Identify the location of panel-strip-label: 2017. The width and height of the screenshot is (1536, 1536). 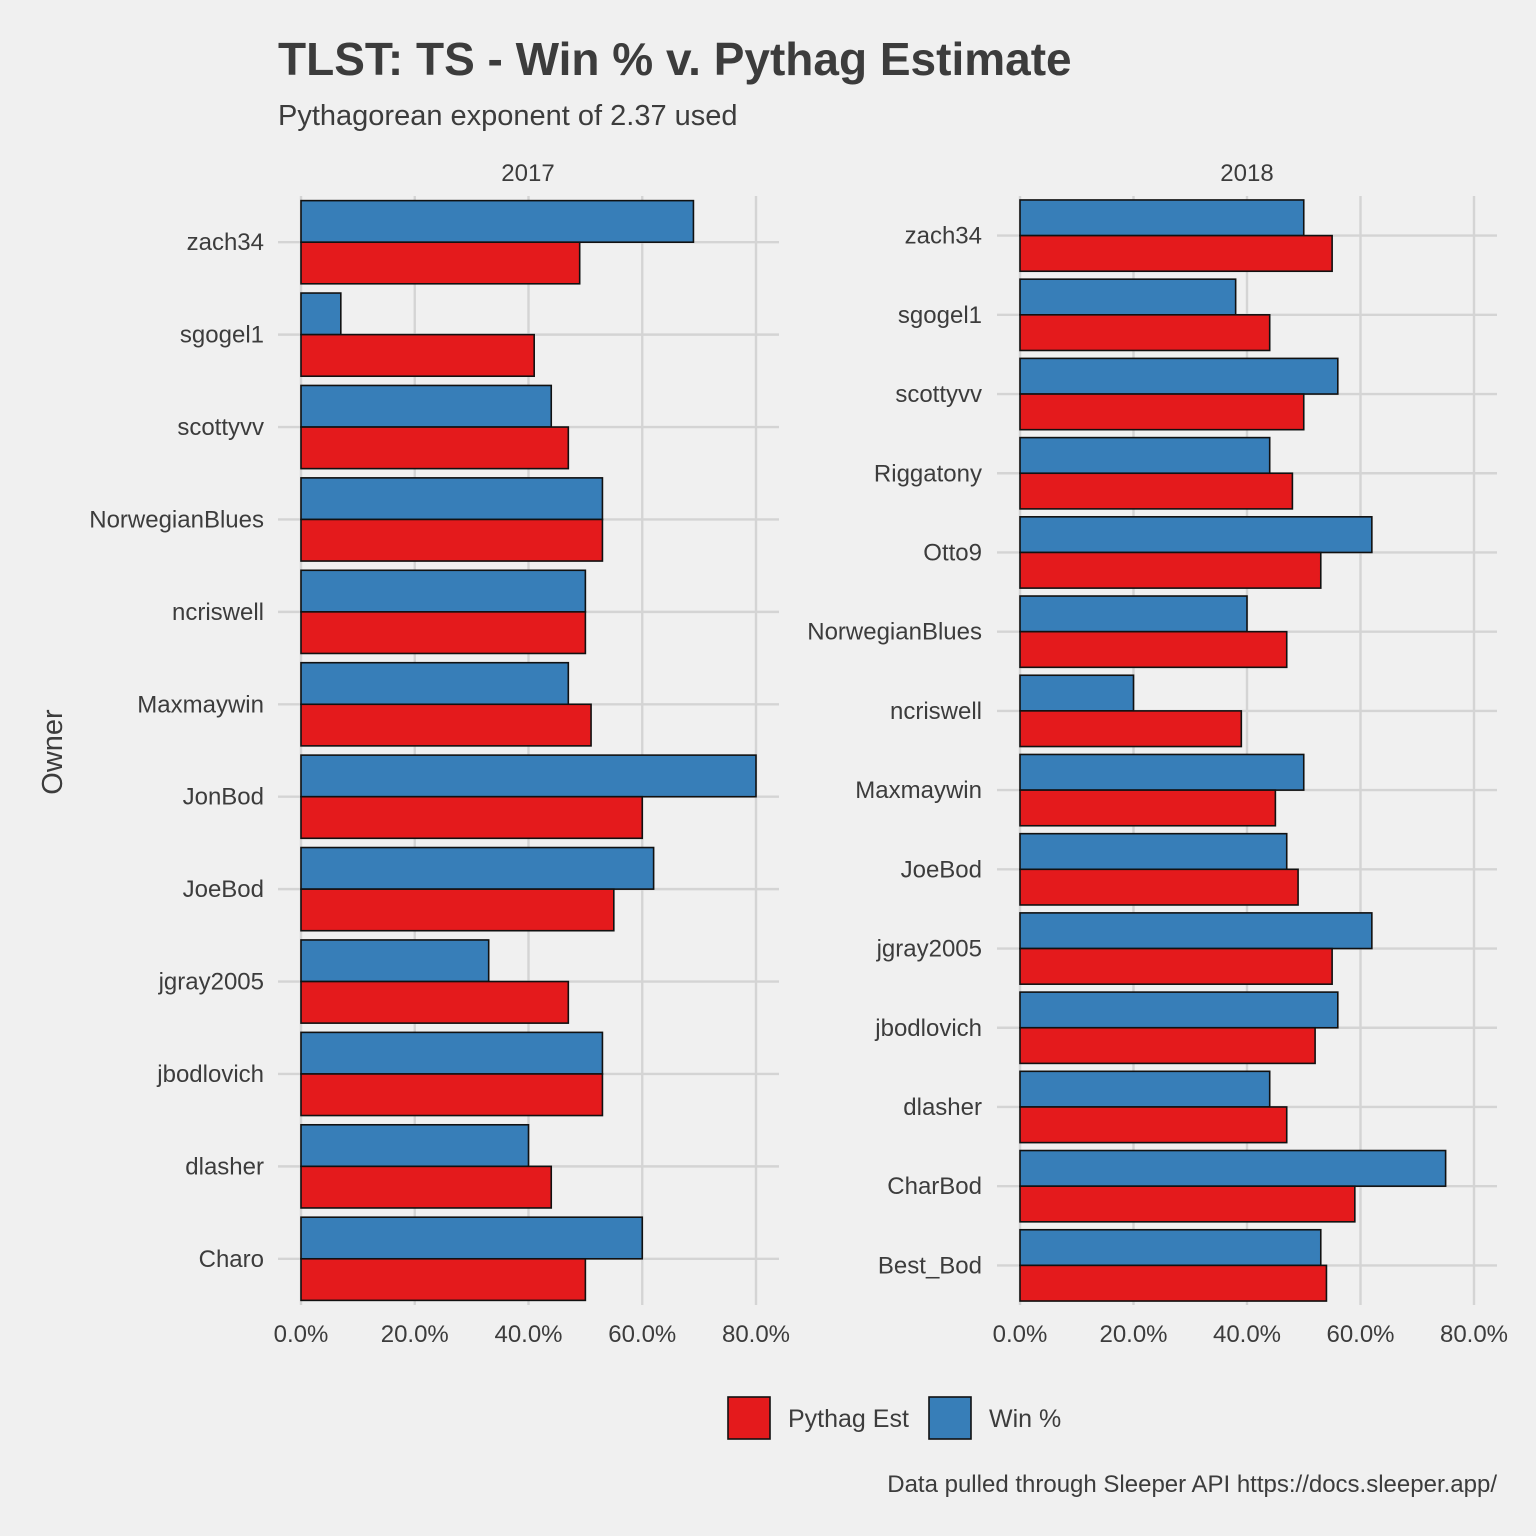
(527, 173).